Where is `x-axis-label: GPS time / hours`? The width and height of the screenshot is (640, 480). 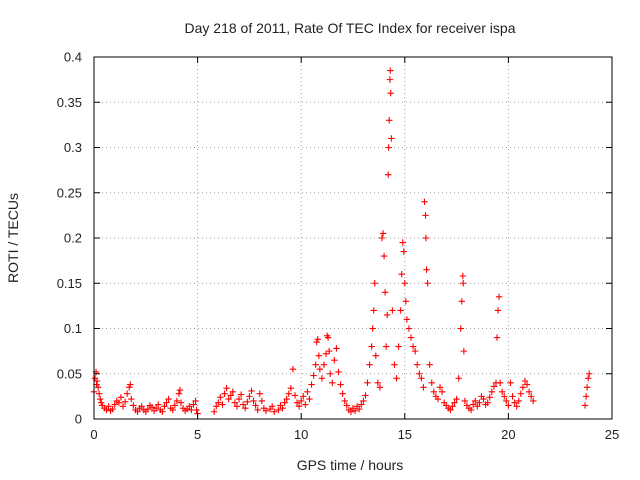 x-axis-label: GPS time / hours is located at coordinates (350, 465).